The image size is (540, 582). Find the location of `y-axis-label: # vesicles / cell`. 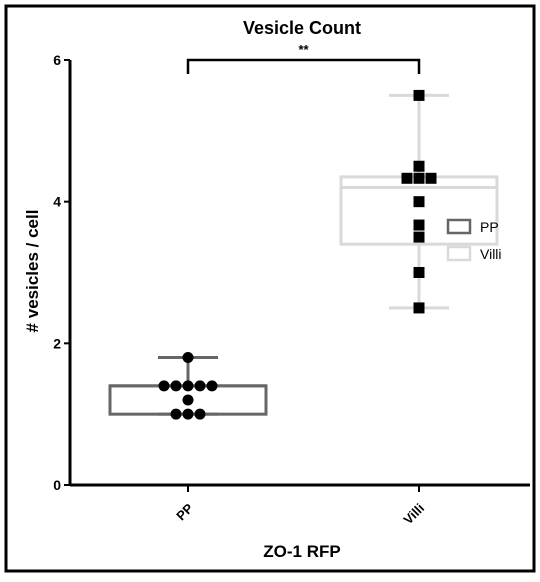

y-axis-label: # vesicles / cell is located at coordinates (32, 271).